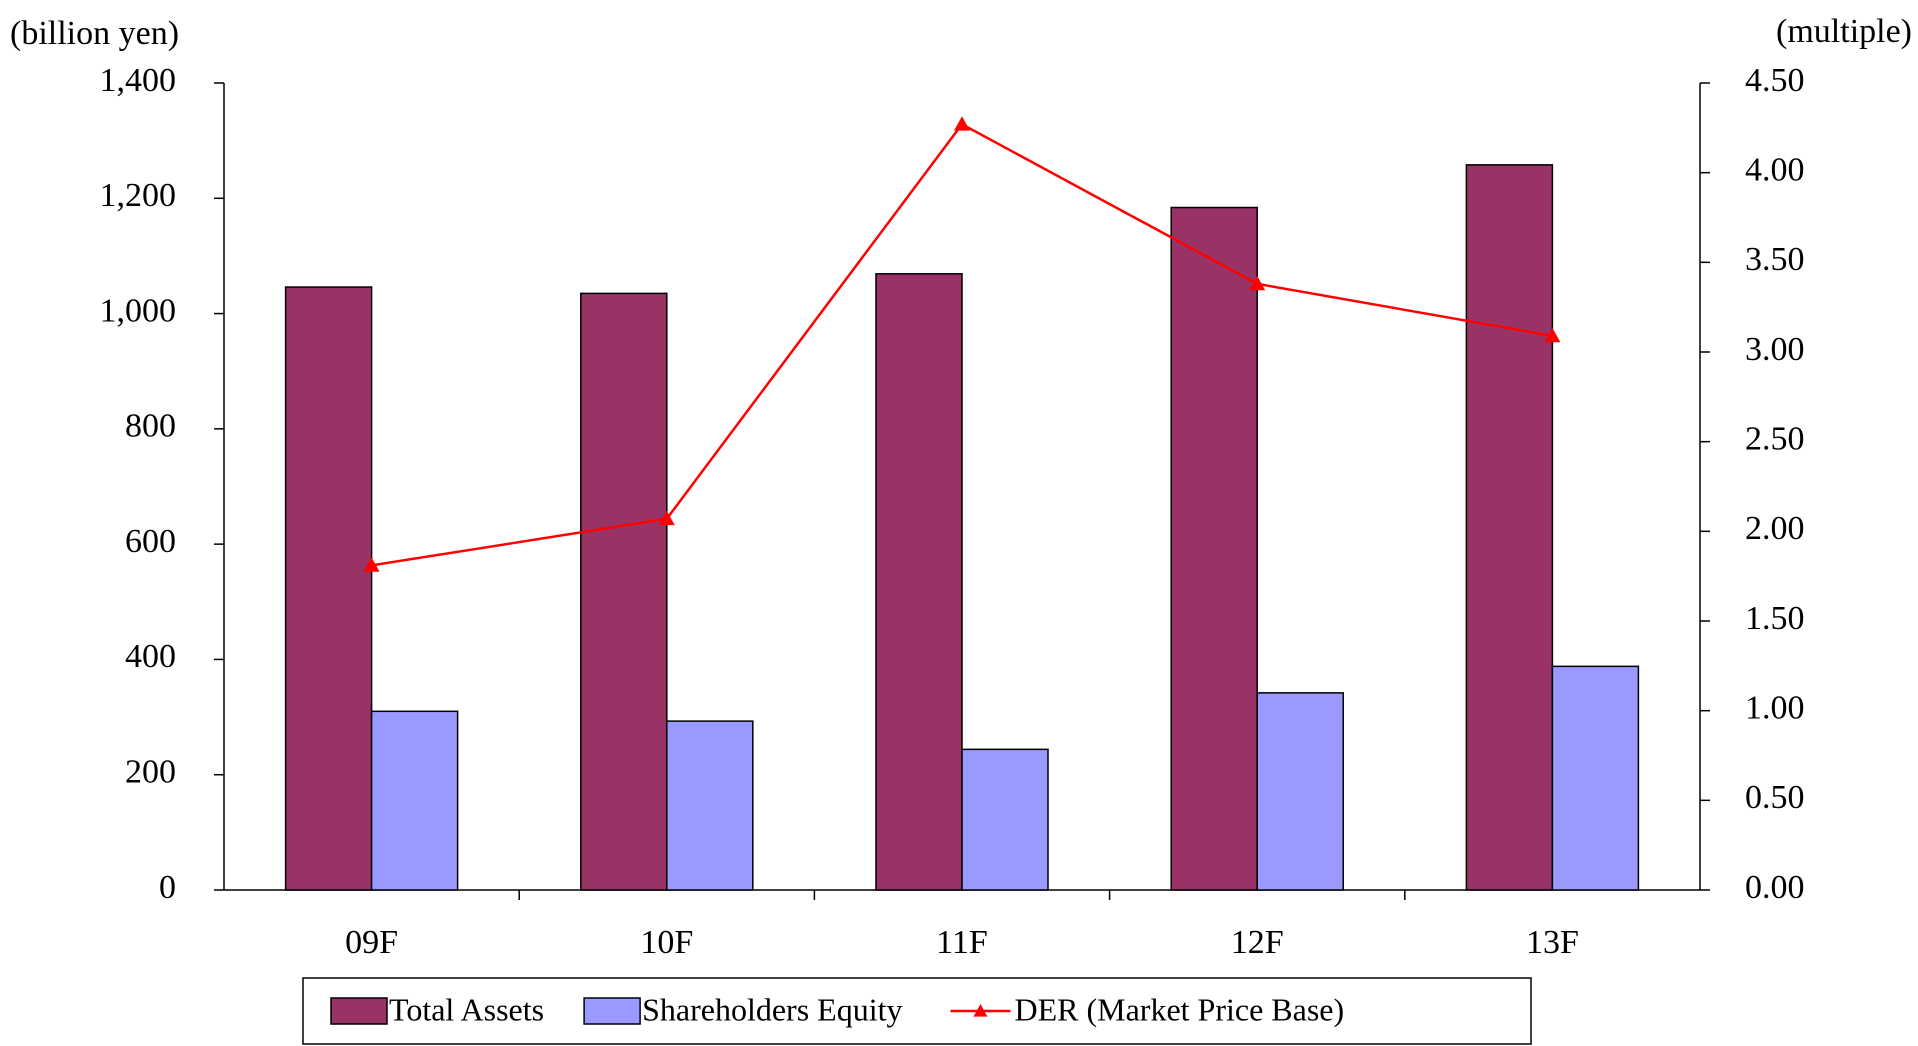  I want to click on y2-tick-label: 0.50, so click(1775, 797).